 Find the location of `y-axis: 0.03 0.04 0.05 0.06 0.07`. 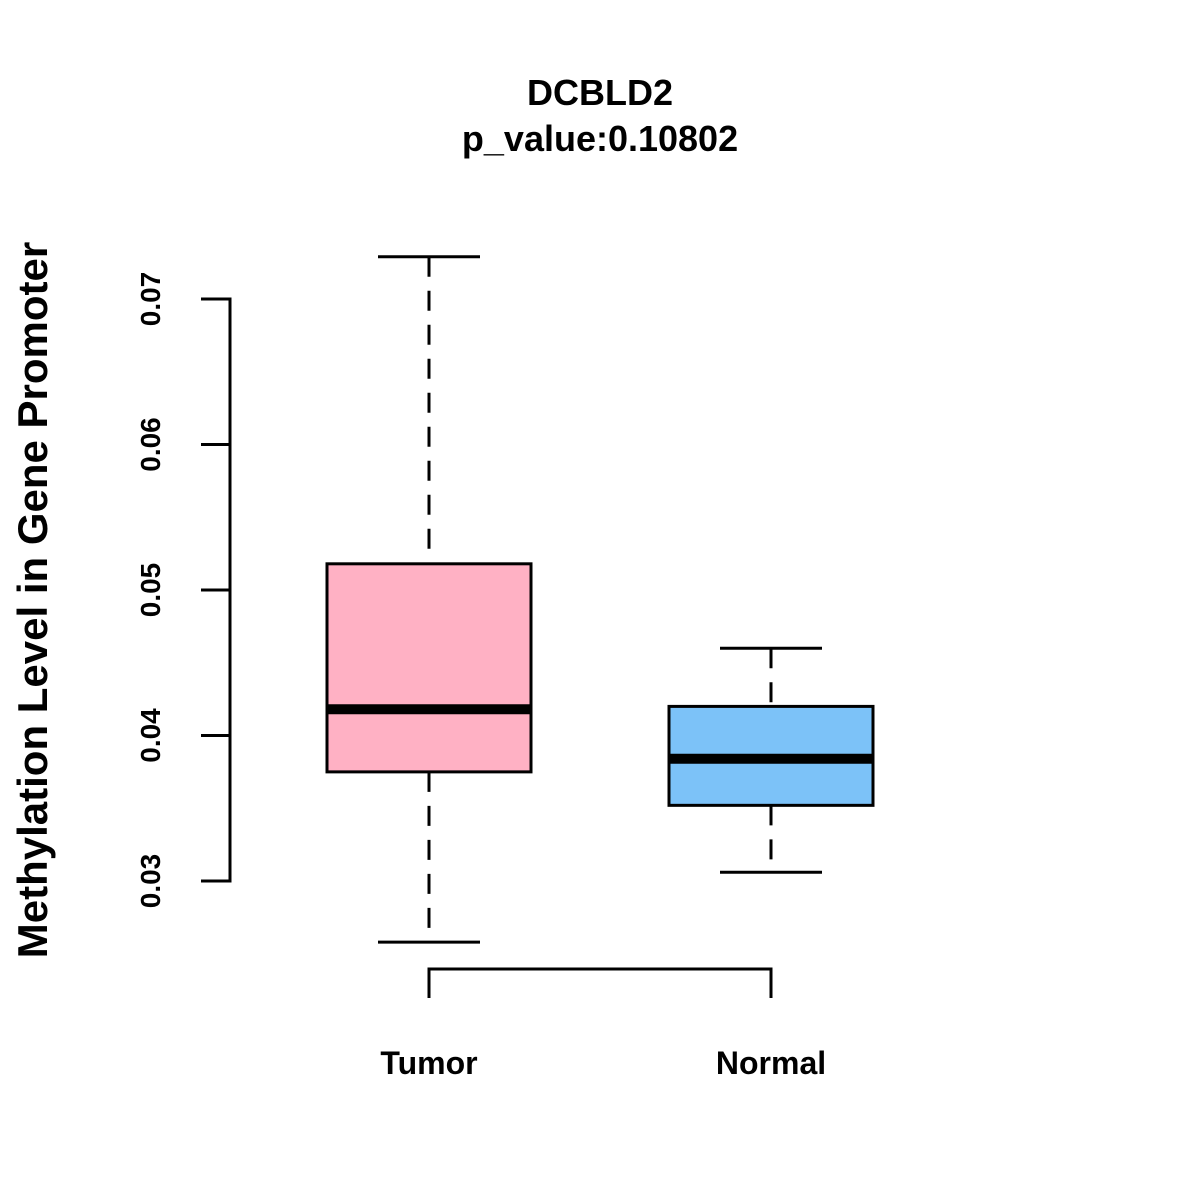

y-axis: 0.03 0.04 0.05 0.06 0.07 is located at coordinates (183, 590).